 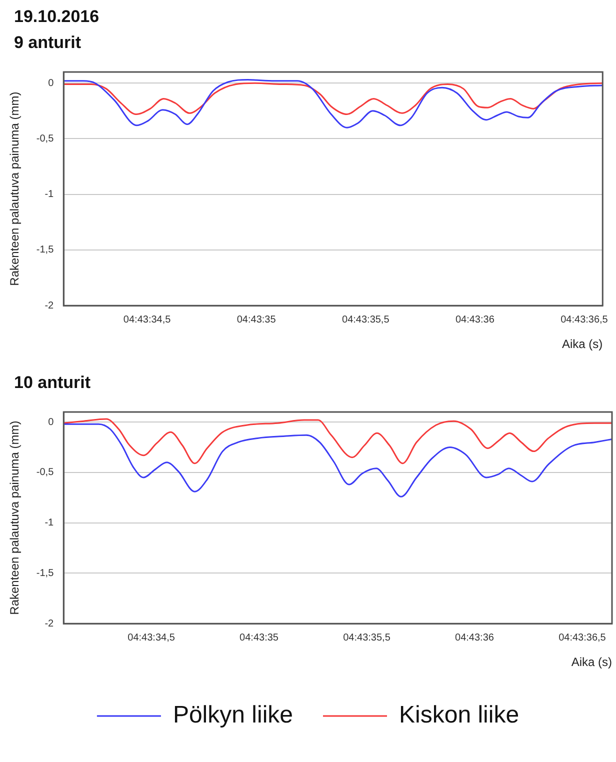 What do you see at coordinates (53, 383) in the screenshot?
I see `chart-title: 10 anturit` at bounding box center [53, 383].